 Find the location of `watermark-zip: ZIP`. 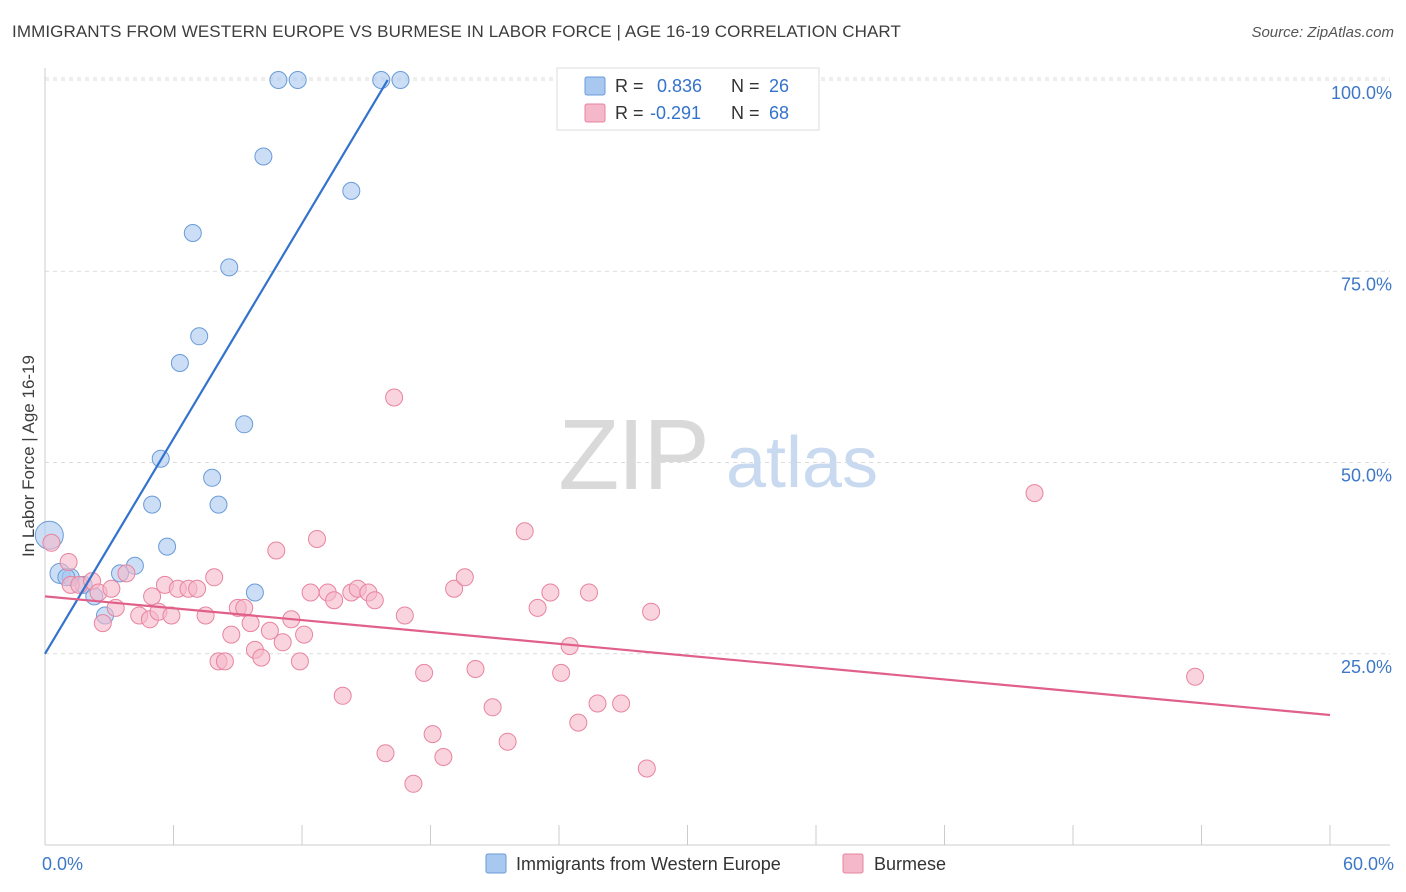

watermark-zip: ZIP is located at coordinates (633, 455).